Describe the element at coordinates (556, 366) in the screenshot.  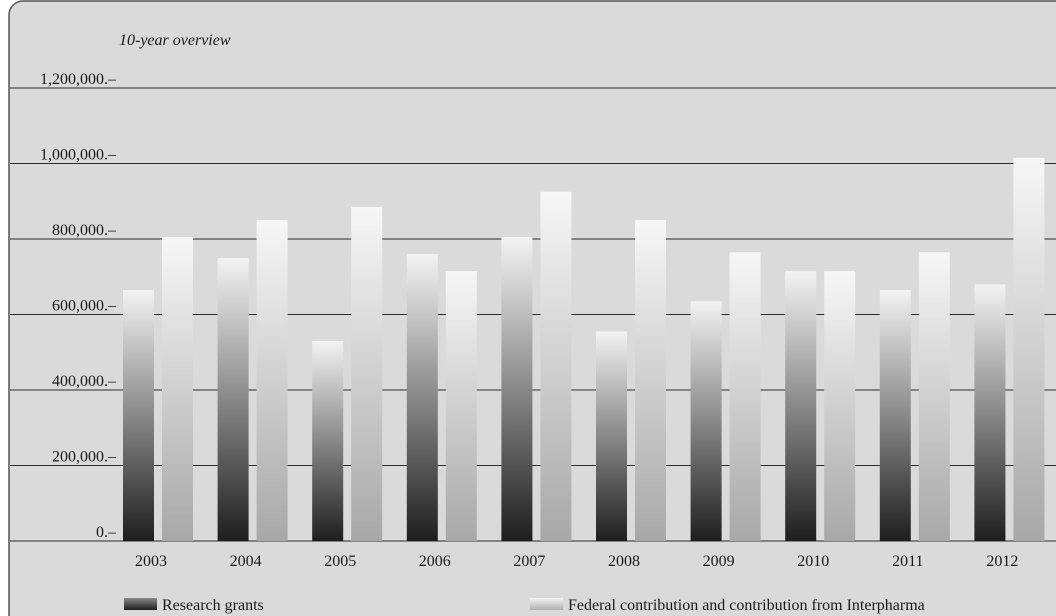
I see `bar-federal-contribution-2007` at that location.